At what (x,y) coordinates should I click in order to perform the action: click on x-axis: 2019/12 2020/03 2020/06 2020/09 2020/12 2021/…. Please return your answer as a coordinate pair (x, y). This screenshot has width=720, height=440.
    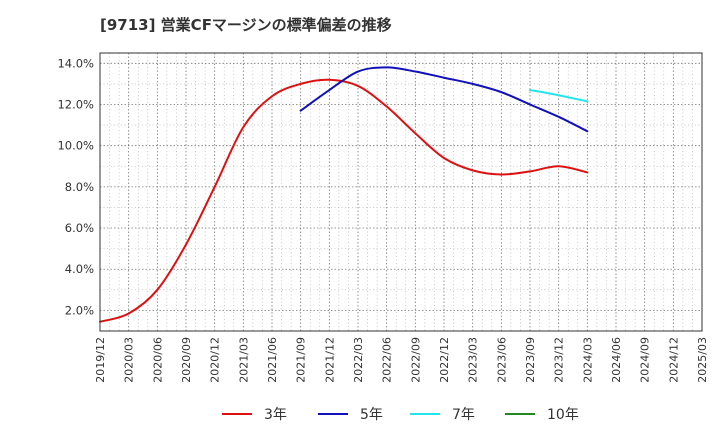
    Looking at the image, I should click on (401, 360).